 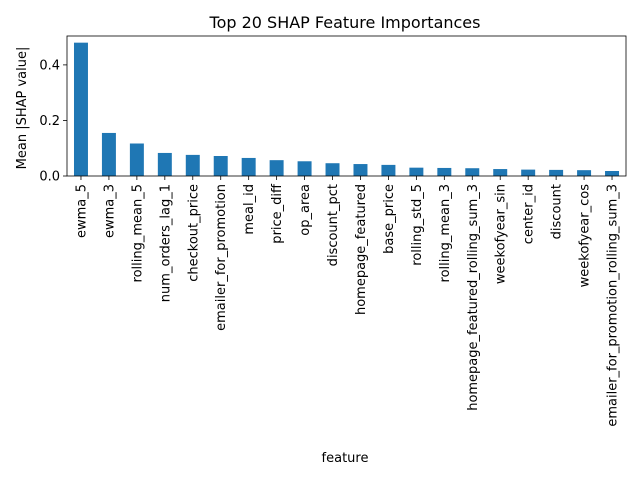 What do you see at coordinates (332, 169) in the screenshot?
I see `bar-discount-pct` at bounding box center [332, 169].